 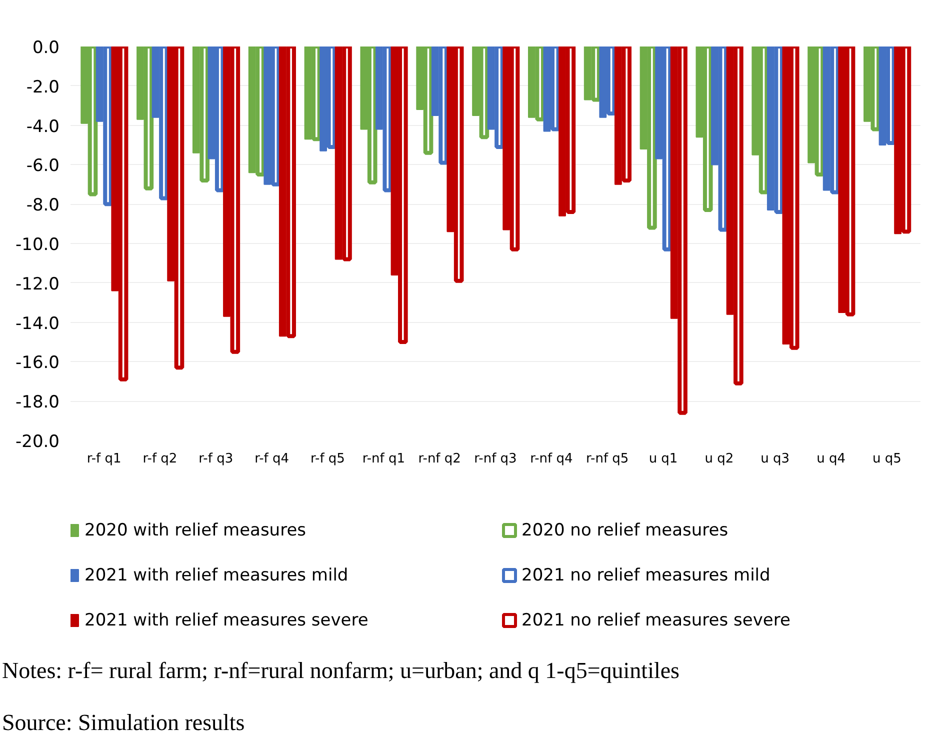 I want to click on y-tick-label: -4.0, so click(x=43, y=126).